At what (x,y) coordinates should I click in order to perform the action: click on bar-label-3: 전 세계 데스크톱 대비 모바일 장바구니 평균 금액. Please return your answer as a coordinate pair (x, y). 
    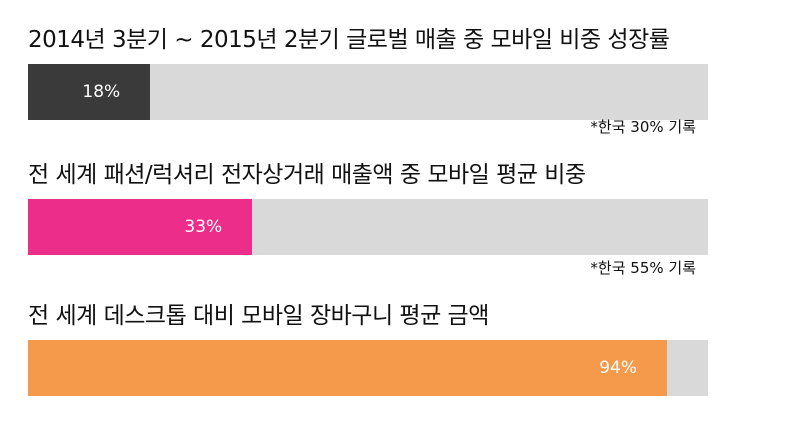
    Looking at the image, I should click on (258, 316).